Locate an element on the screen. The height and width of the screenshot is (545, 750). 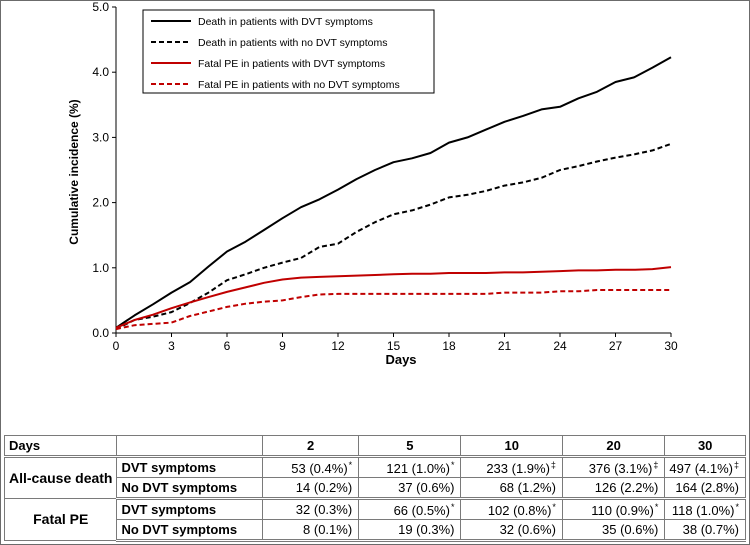
x-tick-label: 0 is located at coordinates (116, 346).